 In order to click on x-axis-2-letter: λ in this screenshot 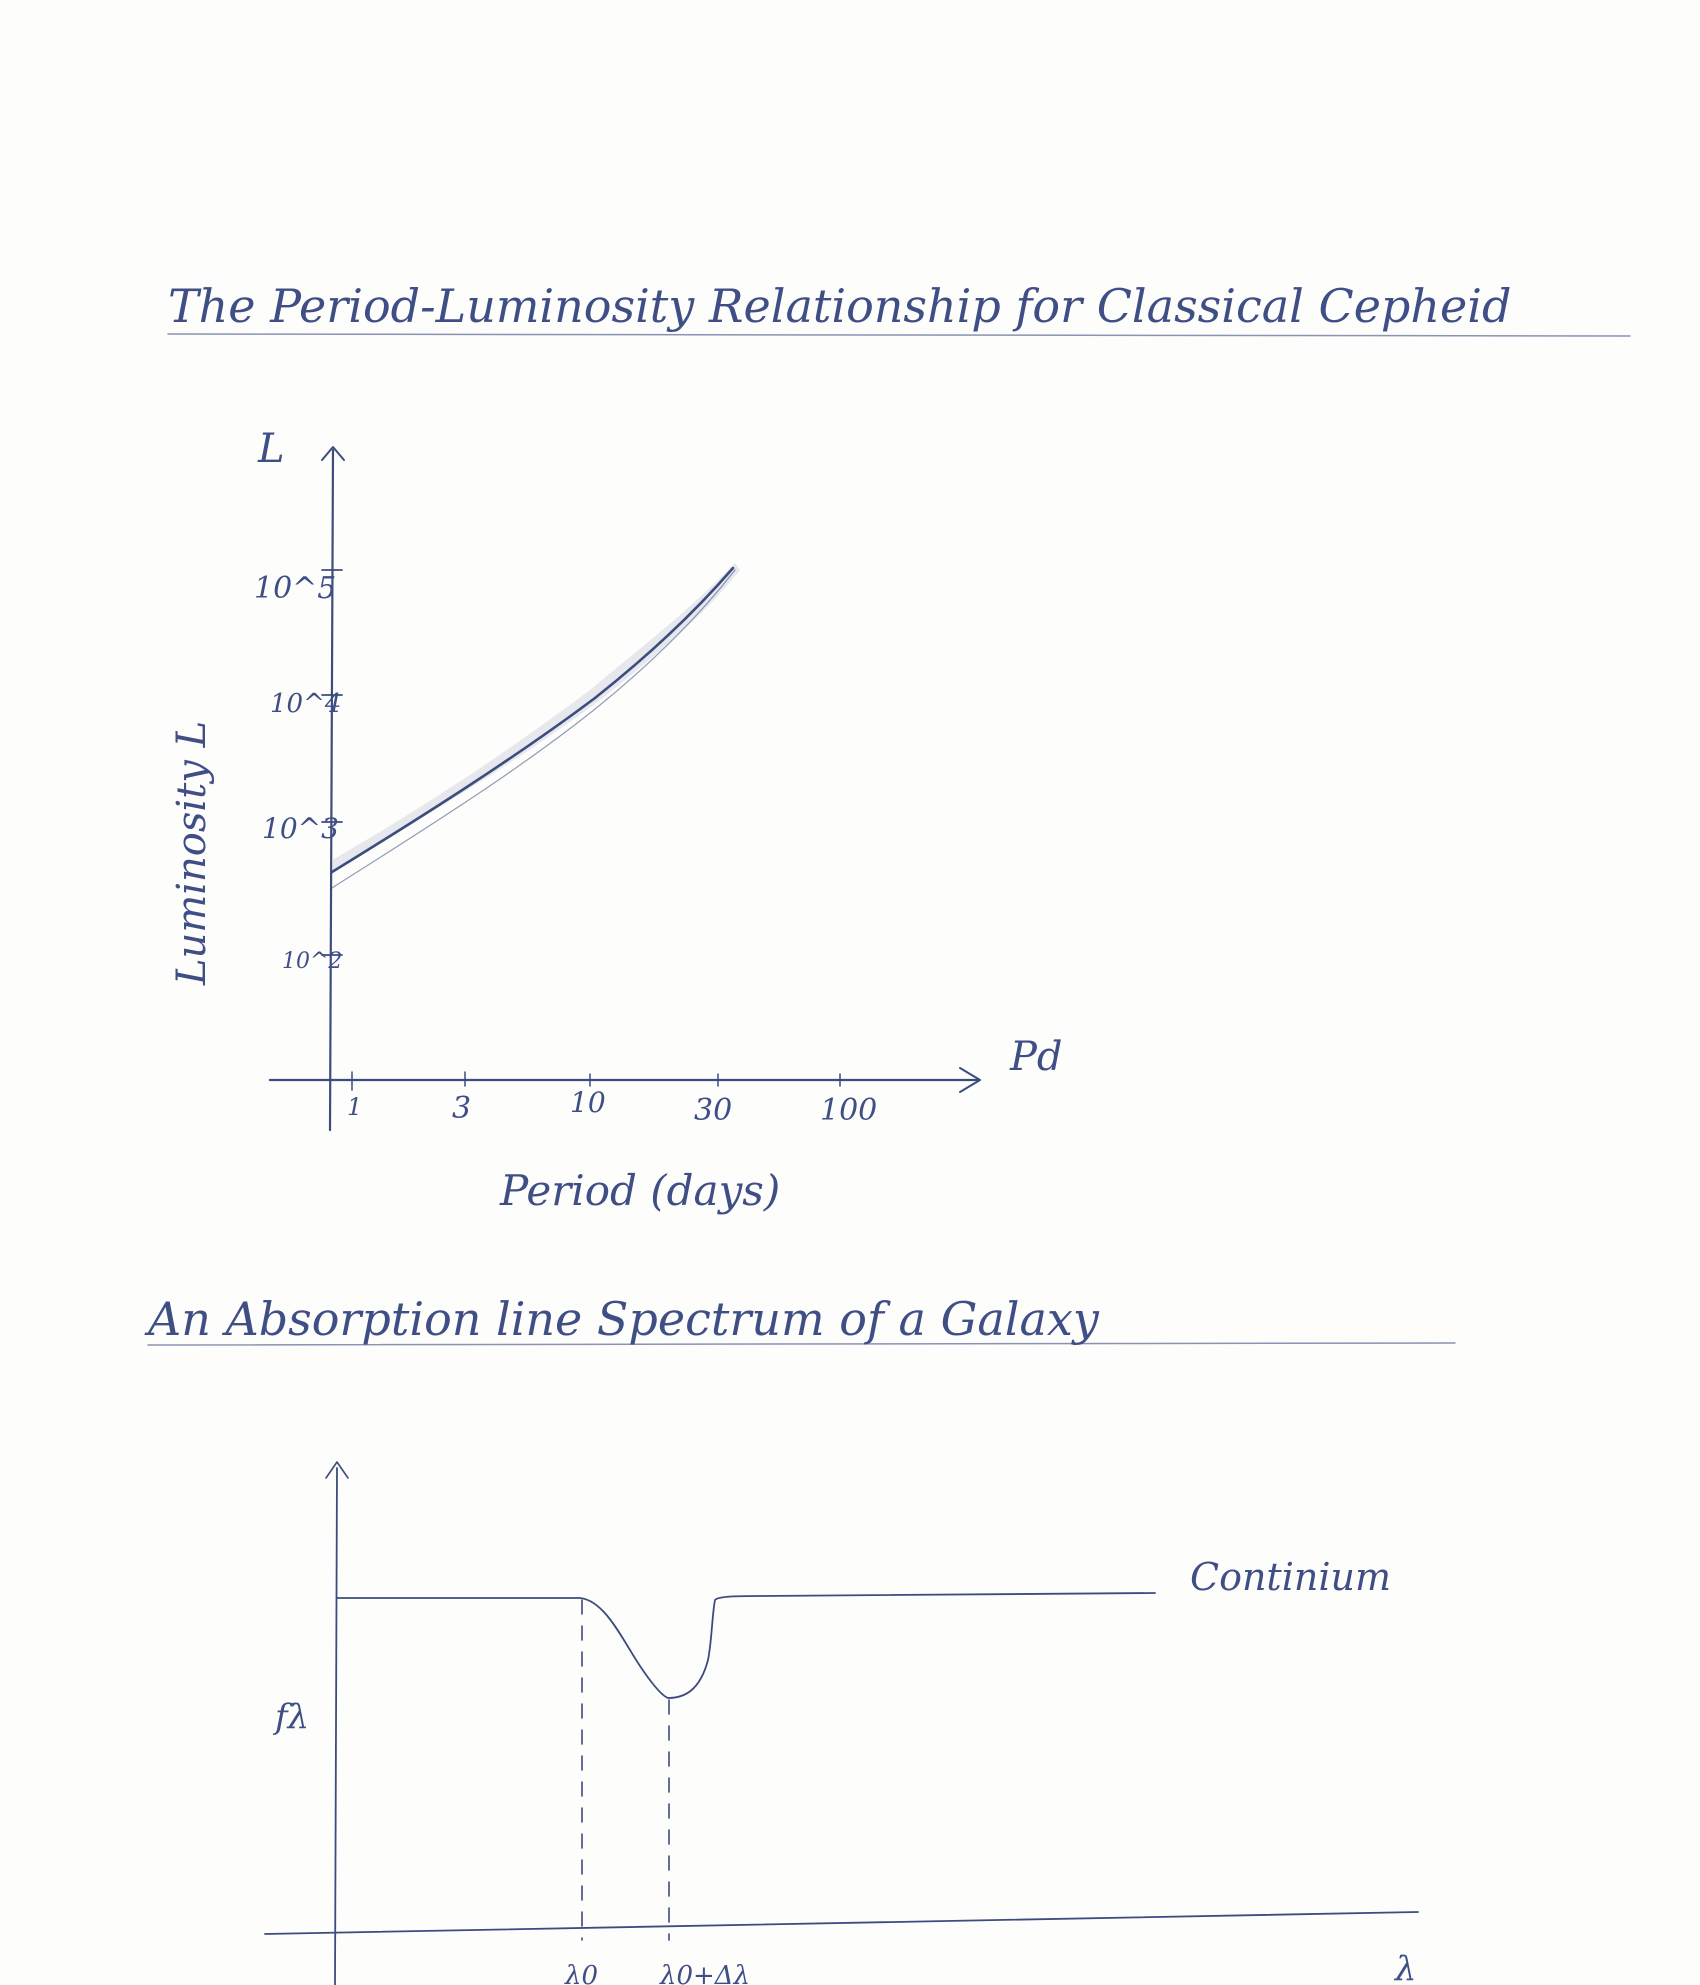, I will do `click(1405, 1967)`.